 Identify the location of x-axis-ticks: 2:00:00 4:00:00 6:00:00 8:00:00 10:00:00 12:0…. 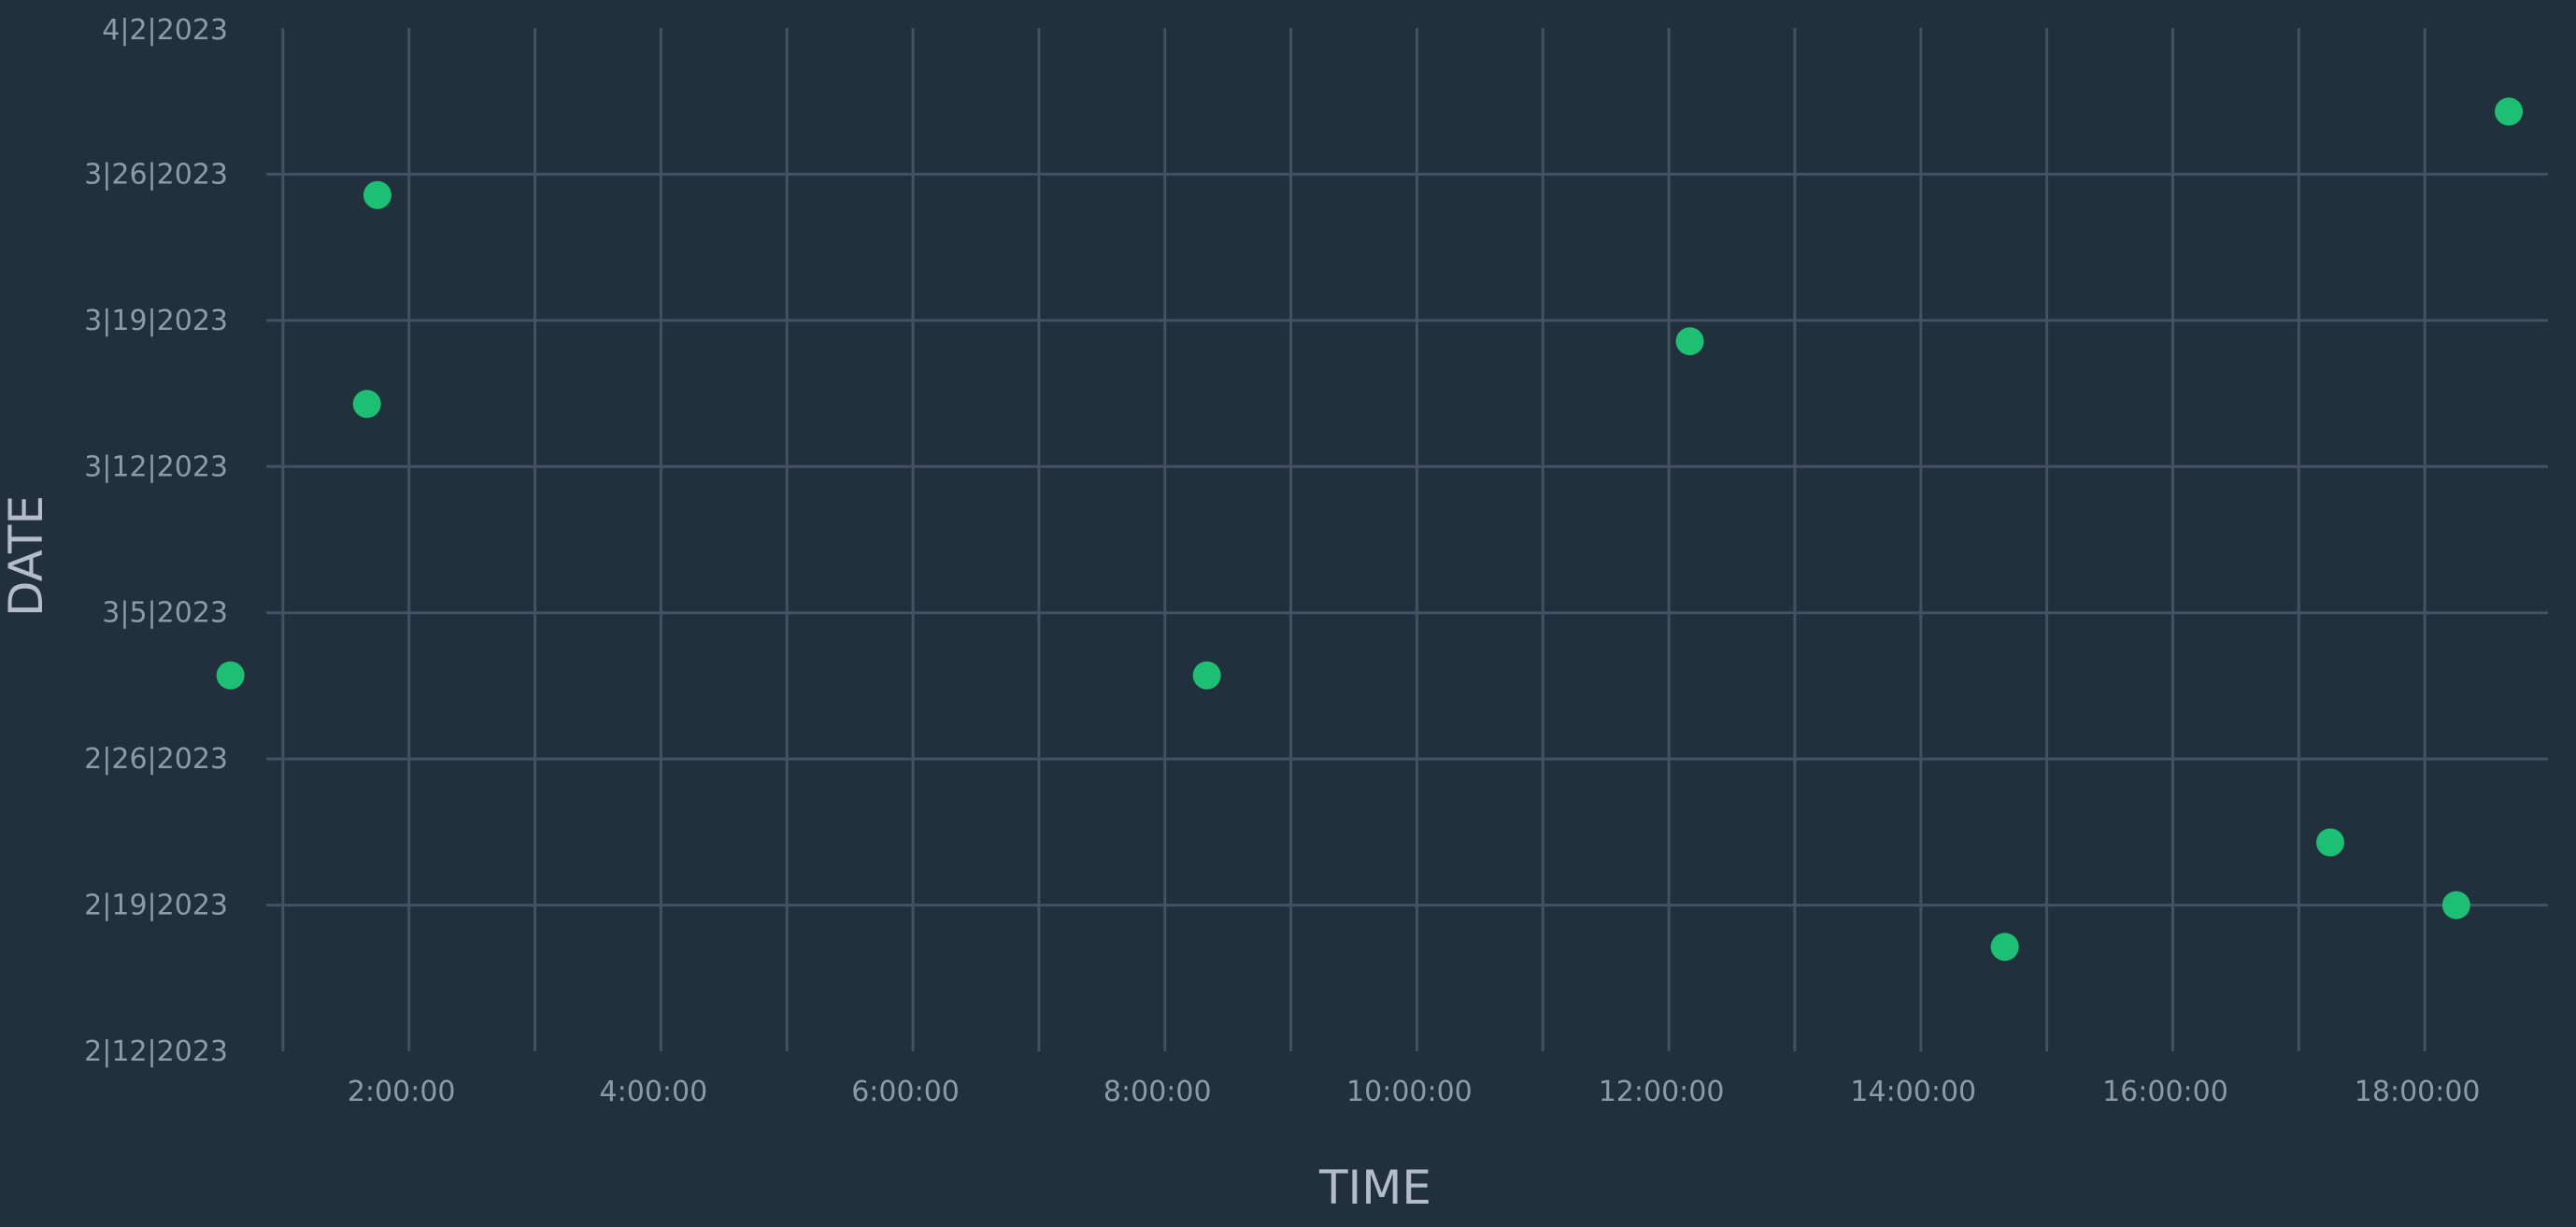
(1414, 1092).